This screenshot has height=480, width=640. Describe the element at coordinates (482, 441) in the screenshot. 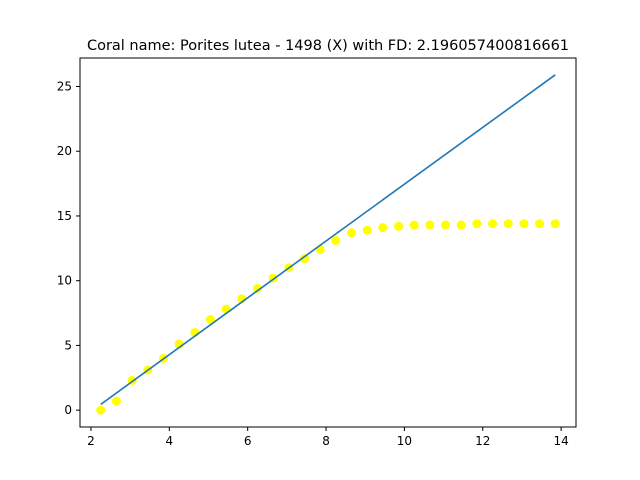

I see `x-tick-label: 12` at that location.